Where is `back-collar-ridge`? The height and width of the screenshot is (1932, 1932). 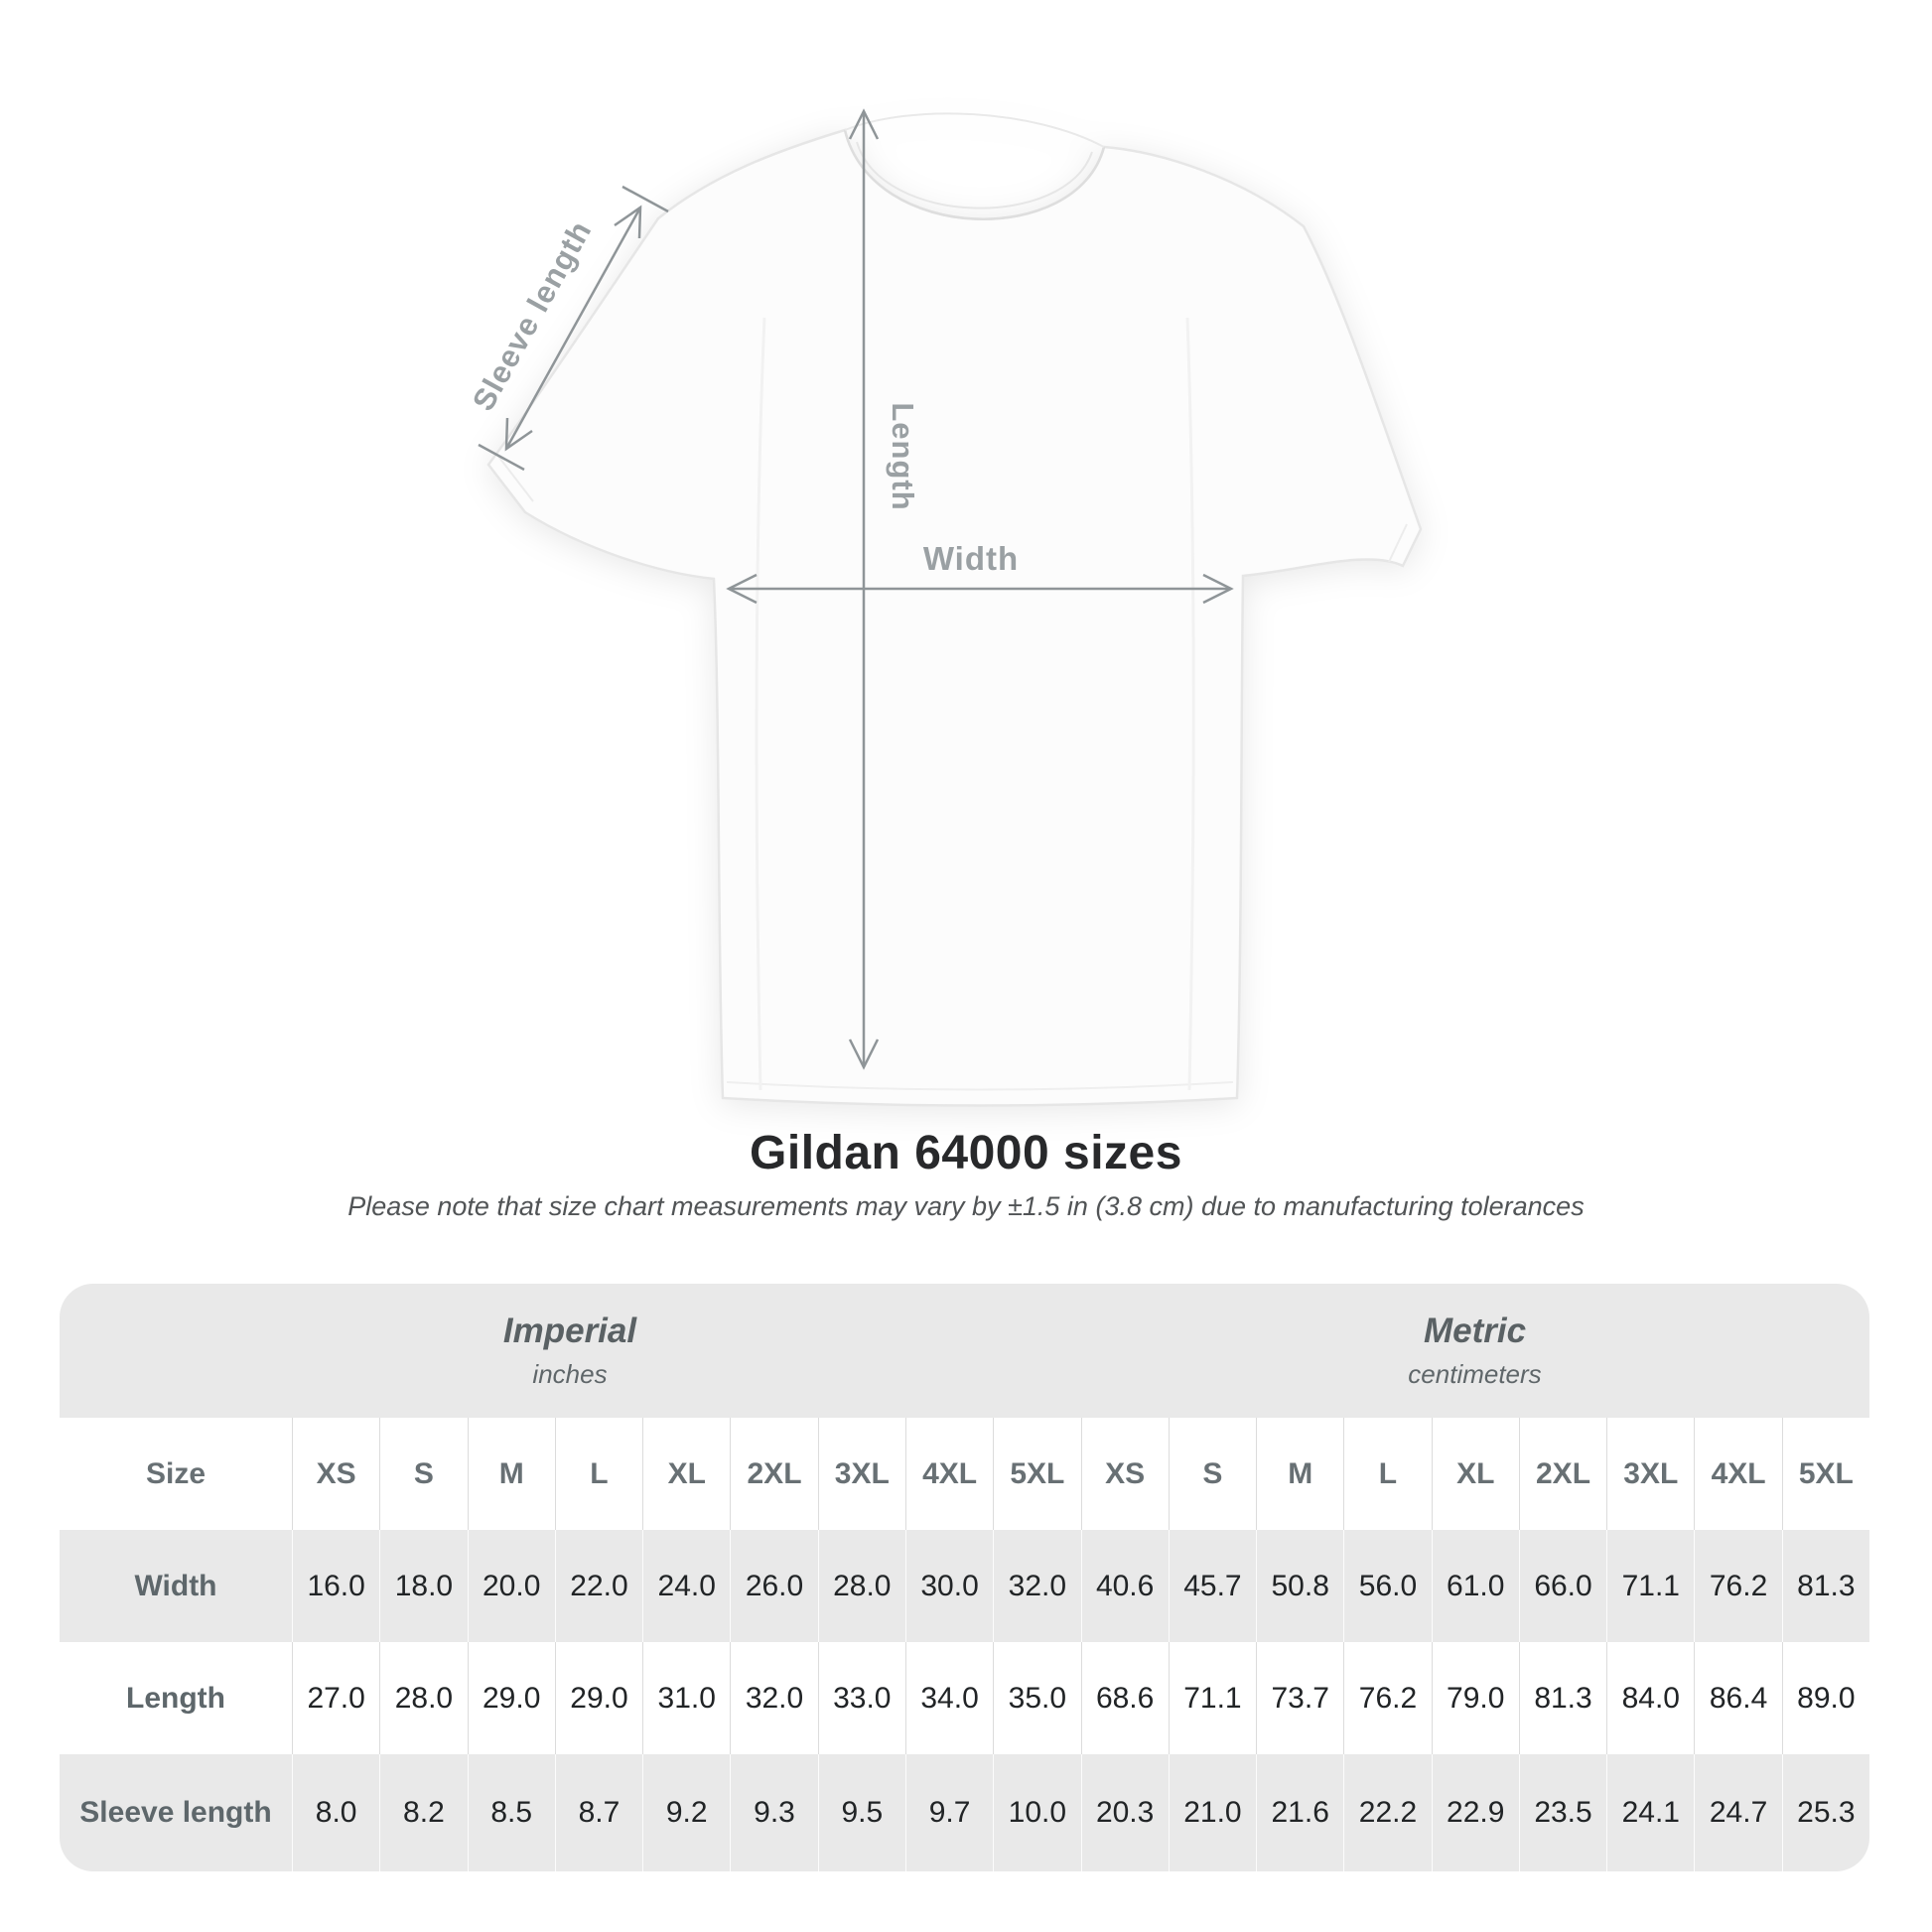 back-collar-ridge is located at coordinates (975, 130).